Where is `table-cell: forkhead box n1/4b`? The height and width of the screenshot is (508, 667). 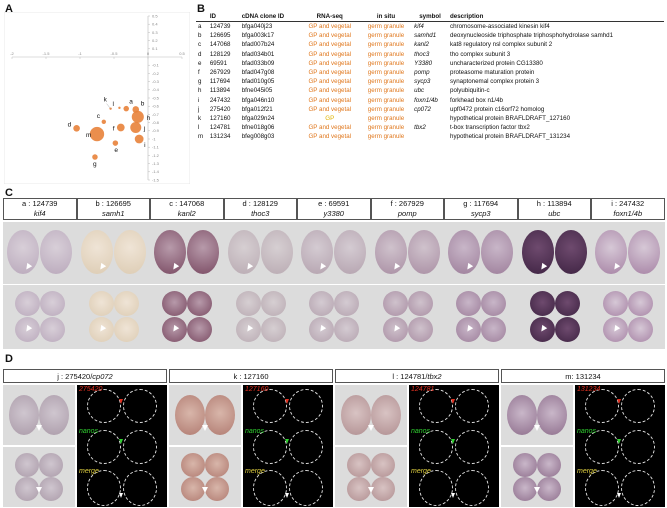 table-cell: forkhead box n1/4b is located at coordinates (476, 100).